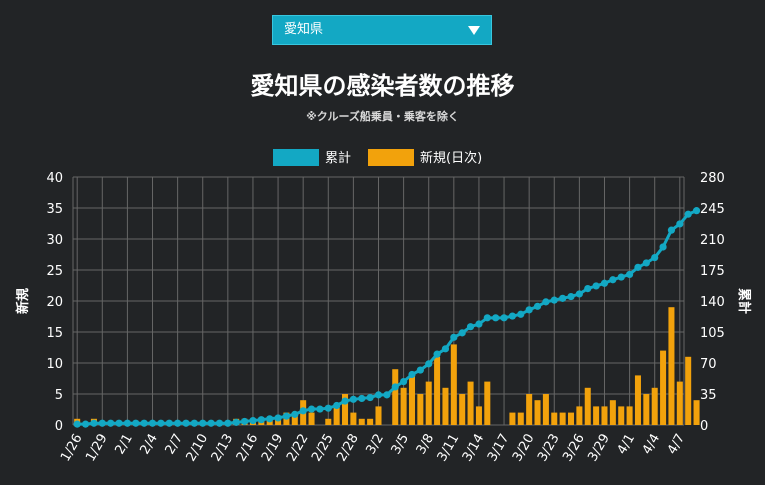  I want to click on x-tick-label: 3/29, so click(599, 448).